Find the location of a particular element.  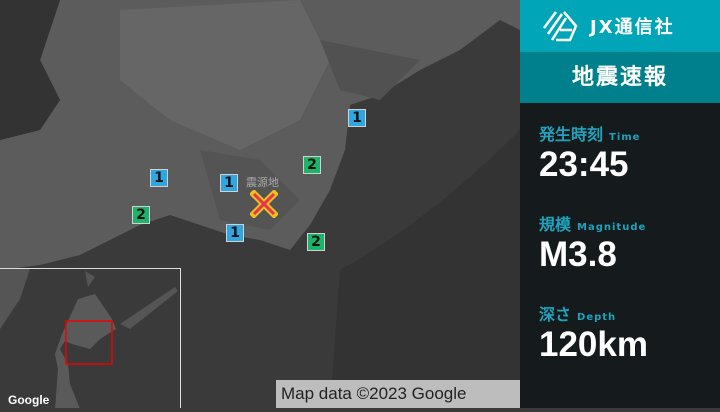

info-time: 発生時刻 Time 23:45 is located at coordinates (620, 153).